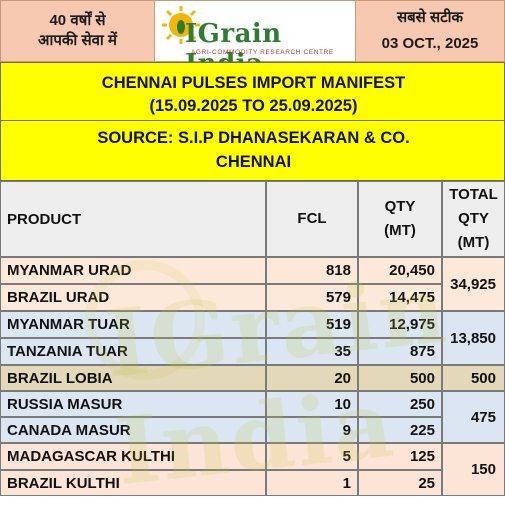  I want to click on row-product: RUSSIA MASUR, so click(133, 404).